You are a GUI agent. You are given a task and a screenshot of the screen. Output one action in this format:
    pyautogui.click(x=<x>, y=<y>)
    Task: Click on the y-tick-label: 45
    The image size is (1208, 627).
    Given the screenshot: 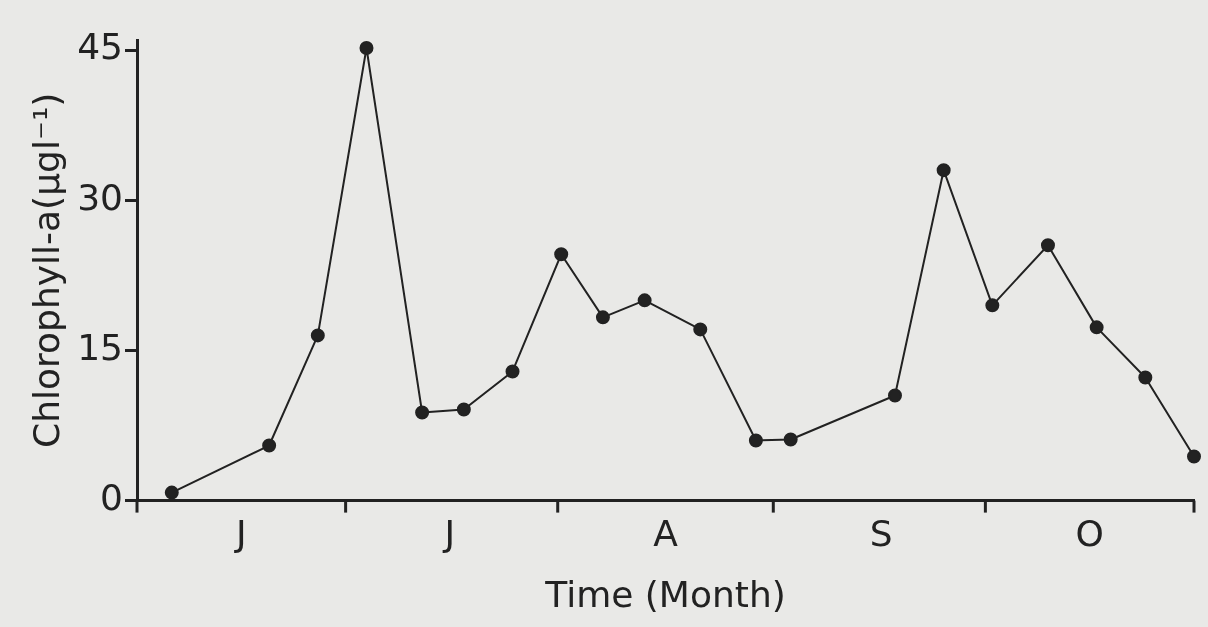 What is the action you would take?
    pyautogui.click(x=100, y=47)
    